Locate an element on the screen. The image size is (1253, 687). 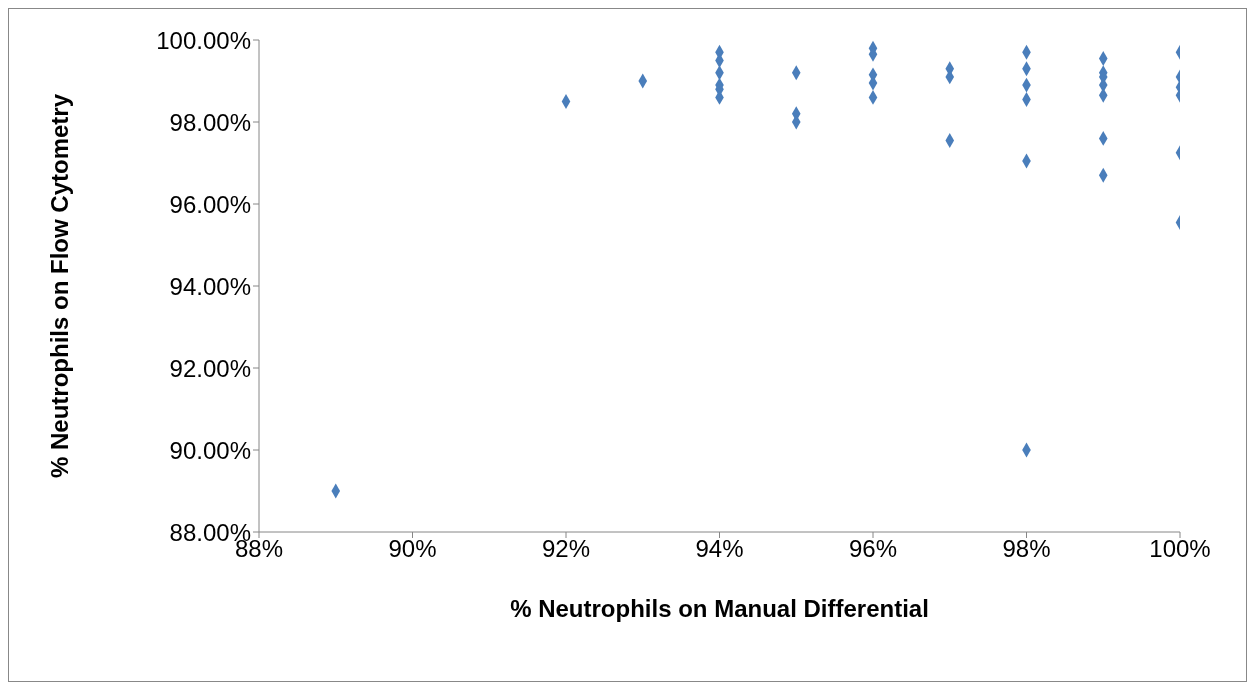
y-axis-title: % Neutrophils on Flow Cytometry is located at coordinates (59, 286).